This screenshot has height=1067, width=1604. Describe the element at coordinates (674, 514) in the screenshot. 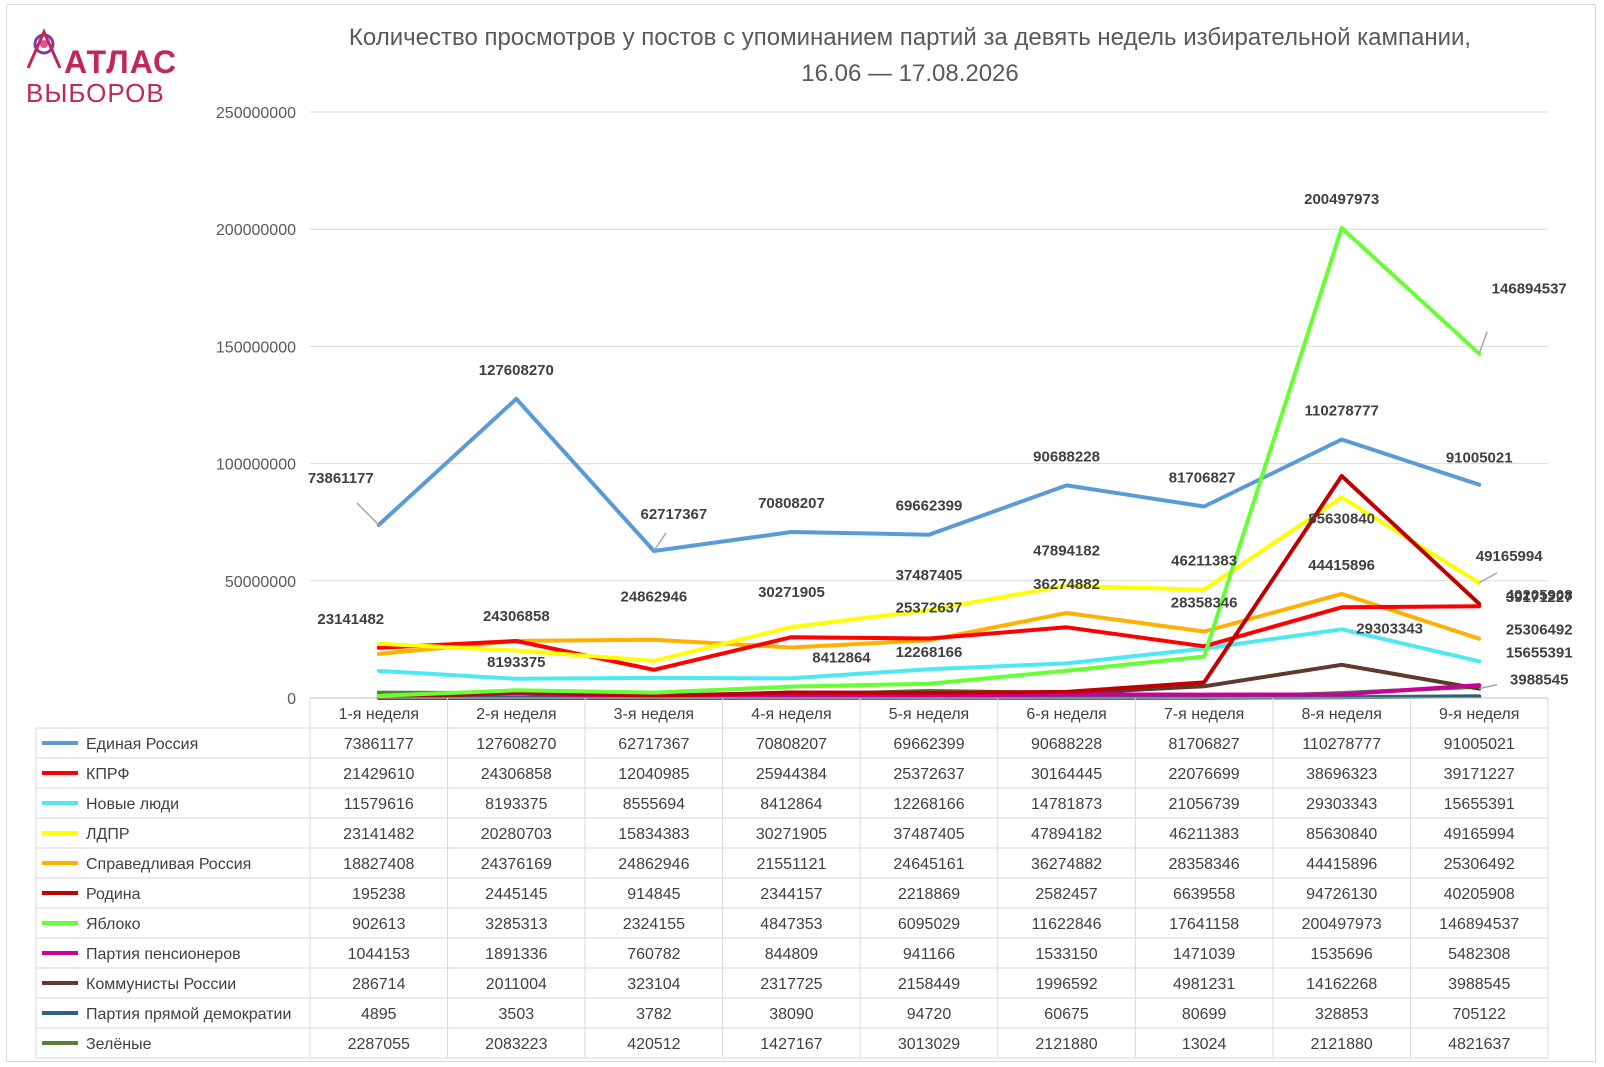

I see `data-label: 62717367` at that location.